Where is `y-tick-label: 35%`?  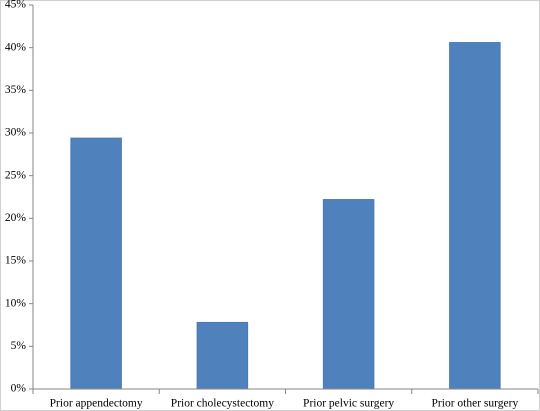 y-tick-label: 35% is located at coordinates (16, 90).